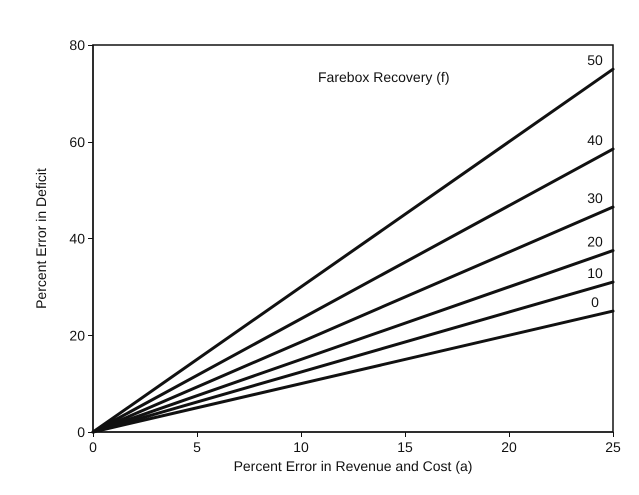  I want to click on x-tick-label: 25, so click(613, 447).